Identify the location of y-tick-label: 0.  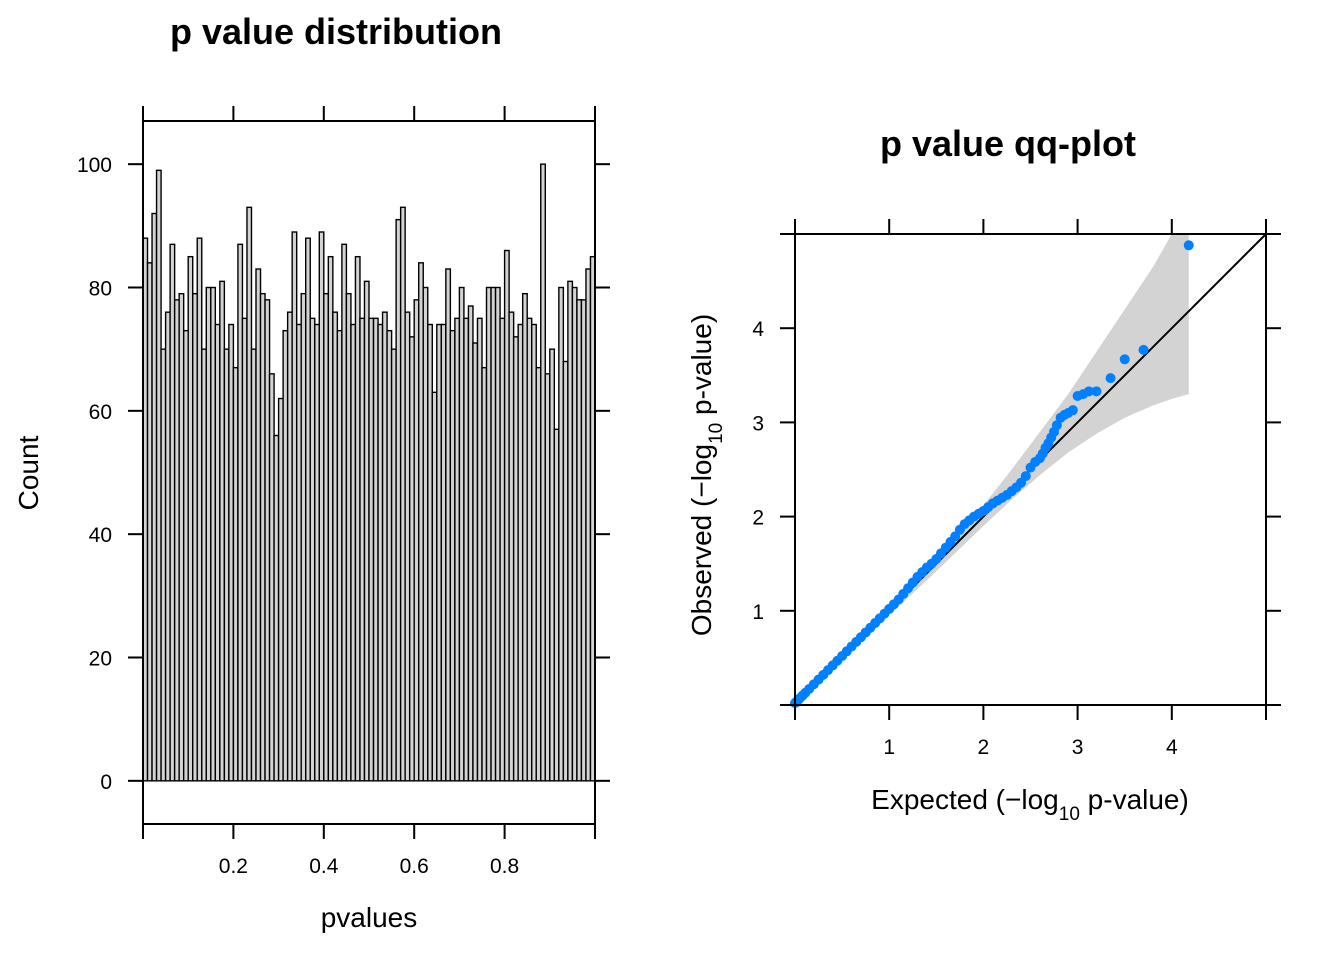
(106, 782).